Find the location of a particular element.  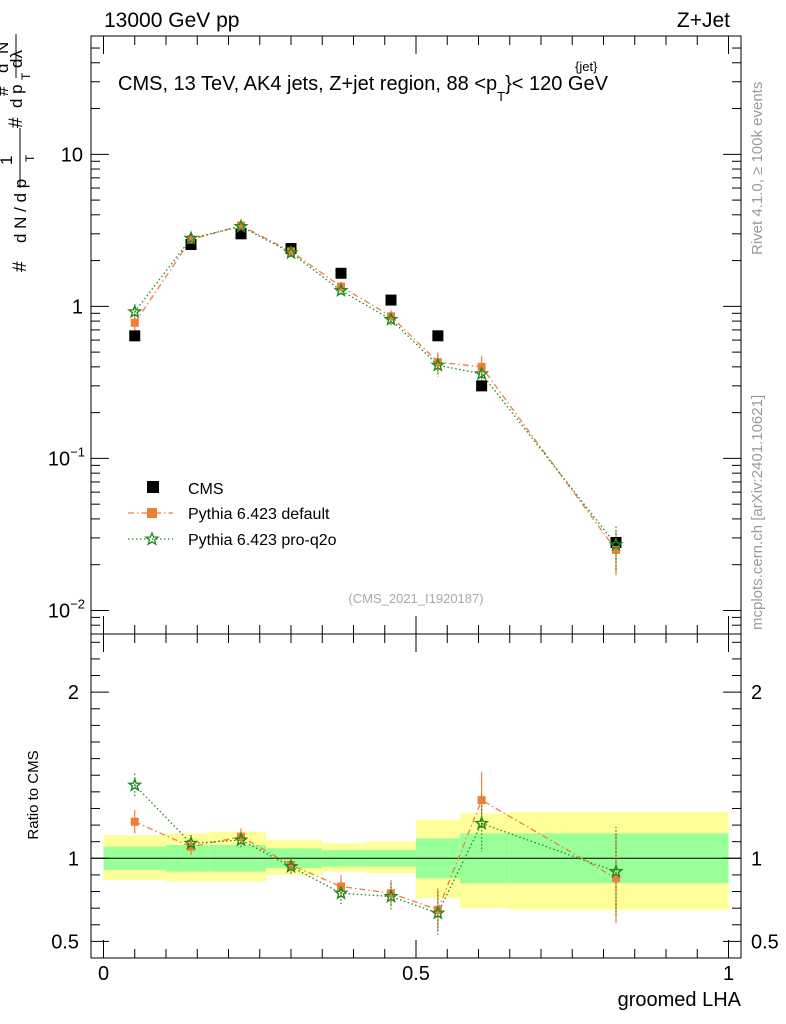

legend-marker-cms is located at coordinates (153, 487).